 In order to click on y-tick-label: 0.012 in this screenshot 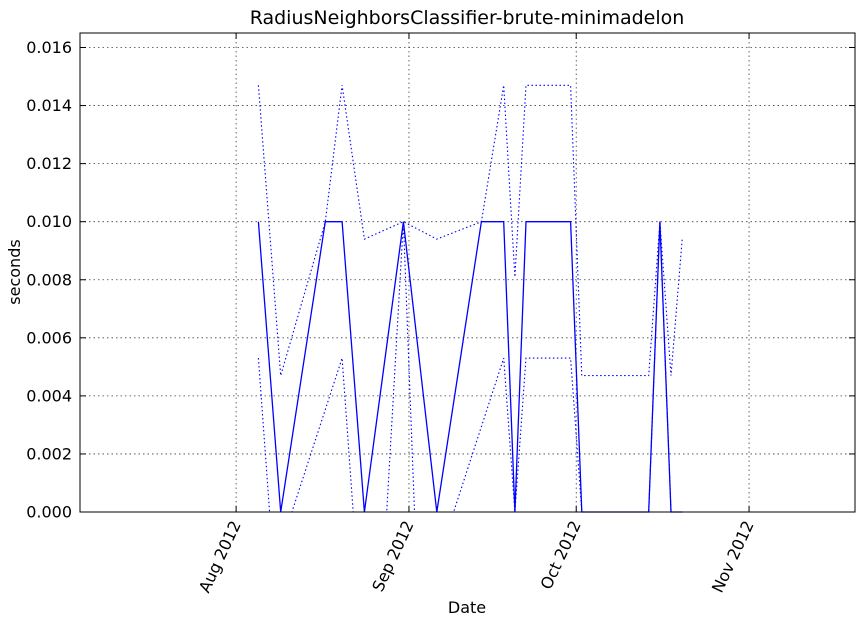, I will do `click(49, 163)`.